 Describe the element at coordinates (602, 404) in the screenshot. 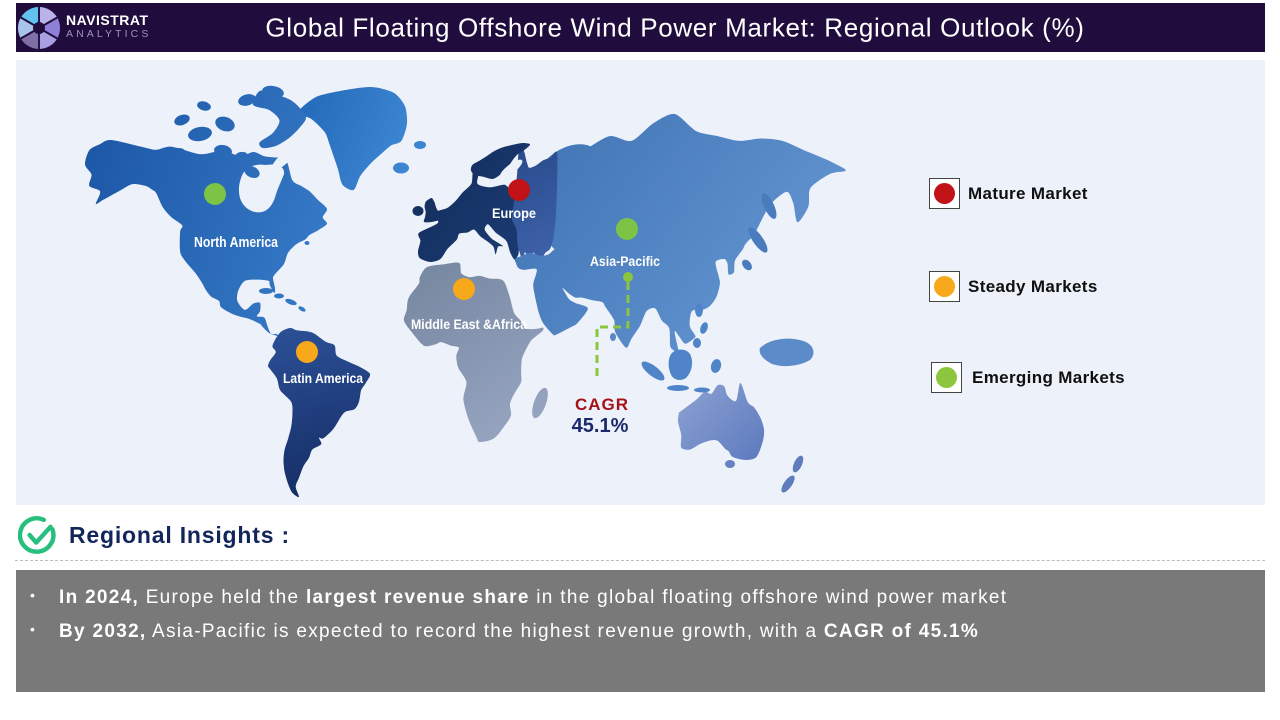

I see `svg-text: CAGR` at that location.